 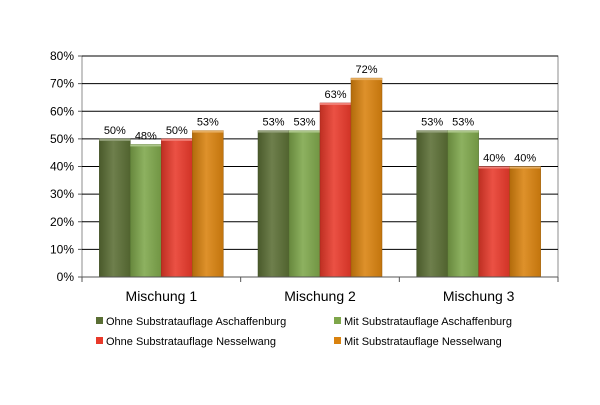 What do you see at coordinates (423, 342) in the screenshot?
I see `legend-label: Mit Substratauflage Nesselwang` at bounding box center [423, 342].